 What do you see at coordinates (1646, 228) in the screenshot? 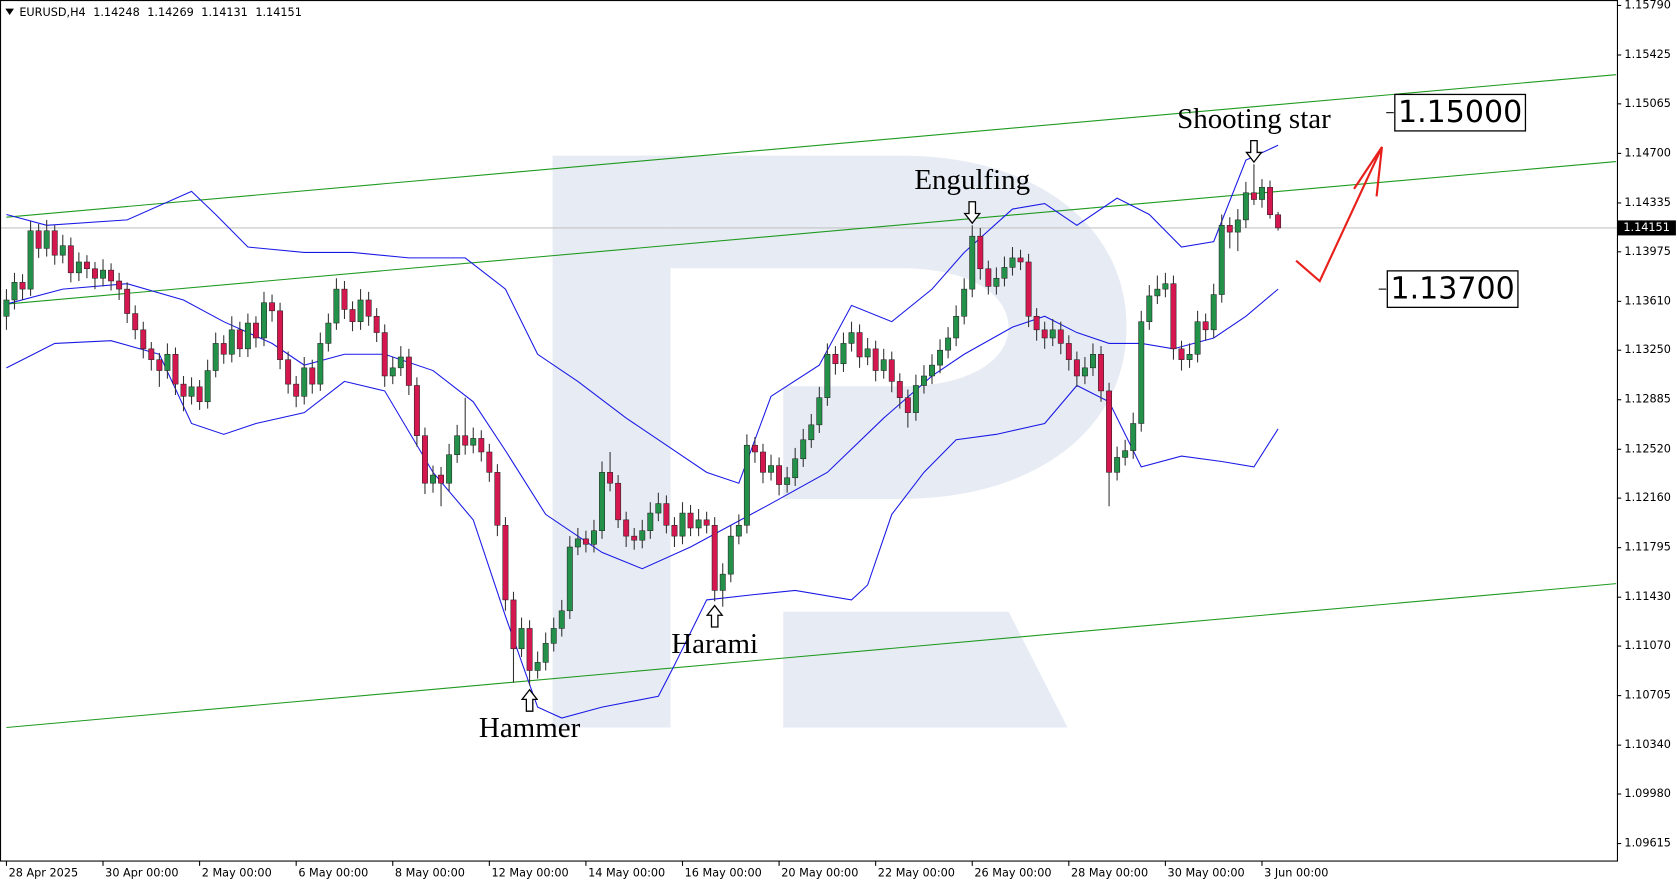
I see `price-tag` at bounding box center [1646, 228].